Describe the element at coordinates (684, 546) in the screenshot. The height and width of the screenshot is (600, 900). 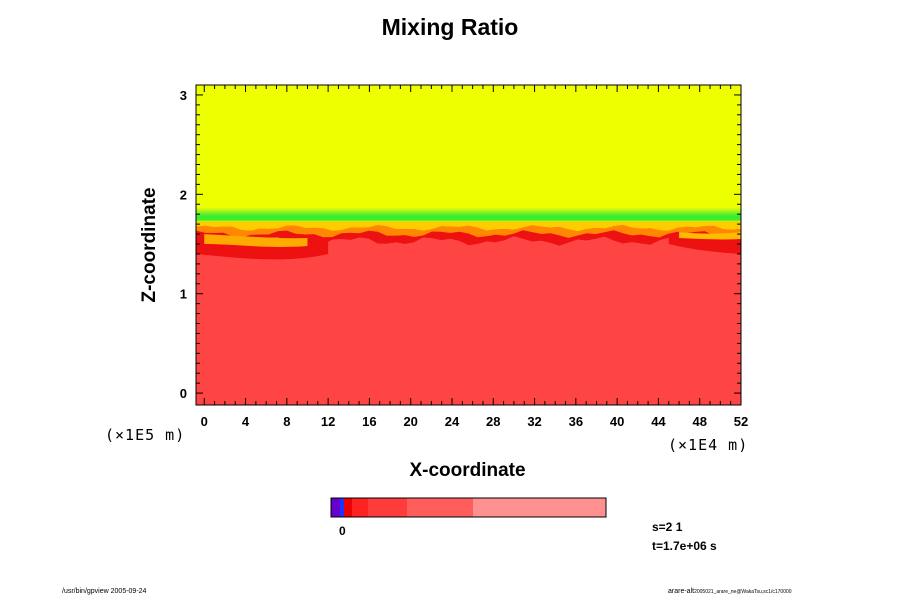
I see `time-annotation: t=1.7e+06 s` at that location.